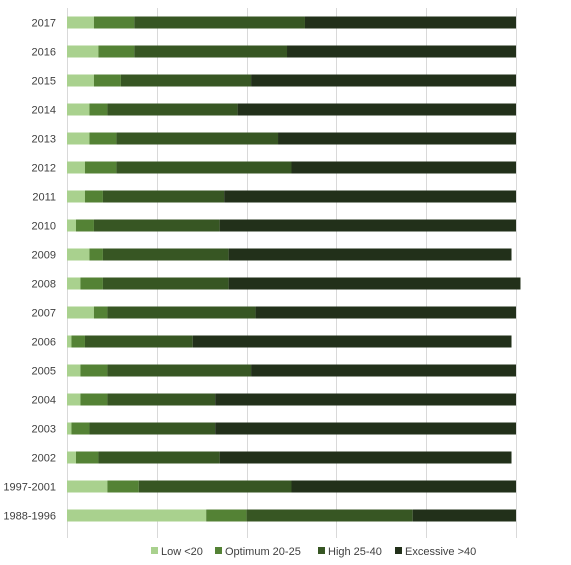 This screenshot has height=565, width=571. Describe the element at coordinates (263, 552) in the screenshot. I see `legend-label-1: Optimum 20-25` at that location.